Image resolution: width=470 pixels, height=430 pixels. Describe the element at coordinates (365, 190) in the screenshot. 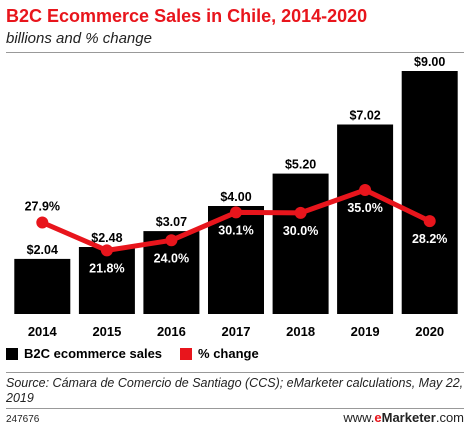

I see `change-point-2019` at that location.